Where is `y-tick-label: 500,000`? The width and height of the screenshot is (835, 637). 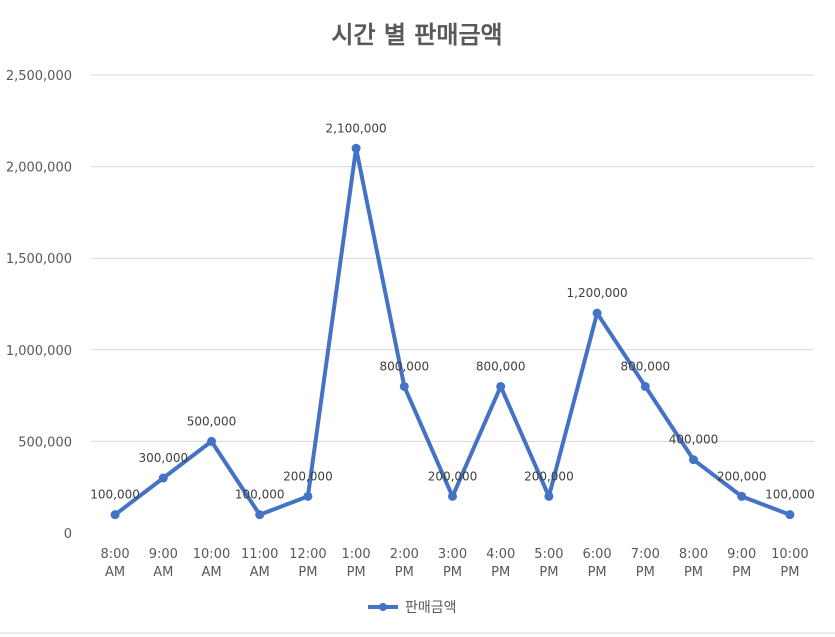
y-tick-label: 500,000 is located at coordinates (45, 442).